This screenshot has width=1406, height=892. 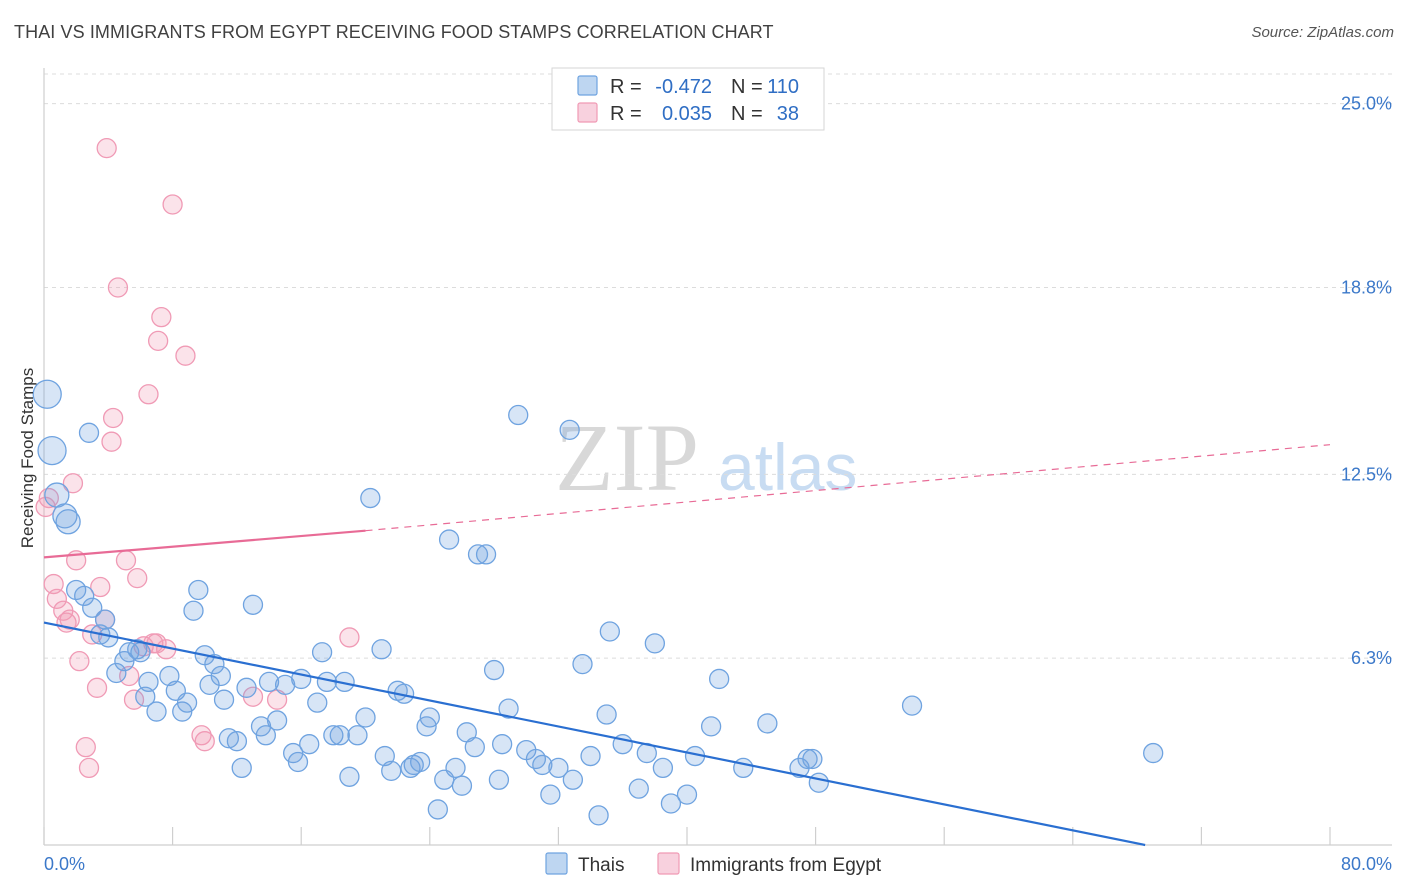 I want to click on y-tick-label: 18.8%, so click(x=1366, y=288).